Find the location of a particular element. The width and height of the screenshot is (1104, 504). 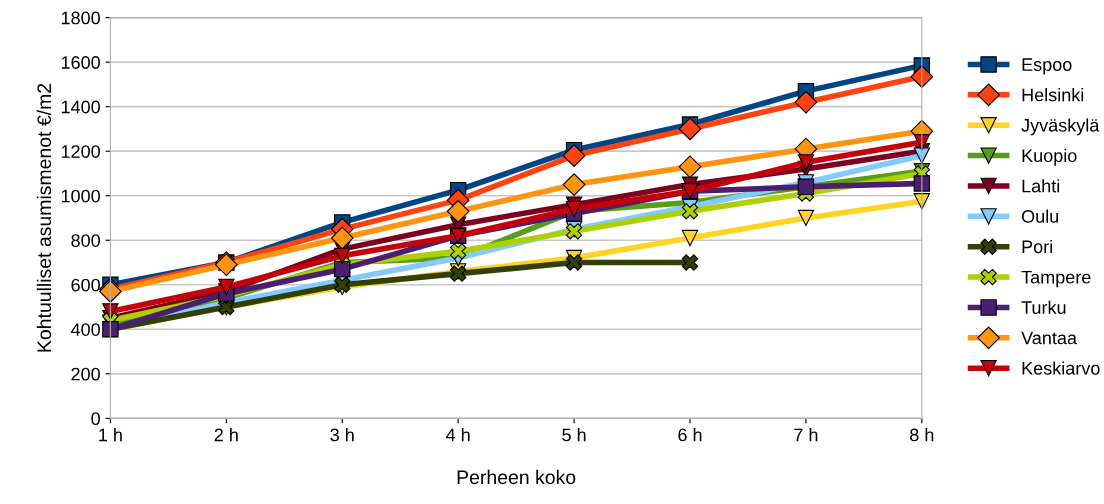

legend-label: Pori is located at coordinates (1037, 246).